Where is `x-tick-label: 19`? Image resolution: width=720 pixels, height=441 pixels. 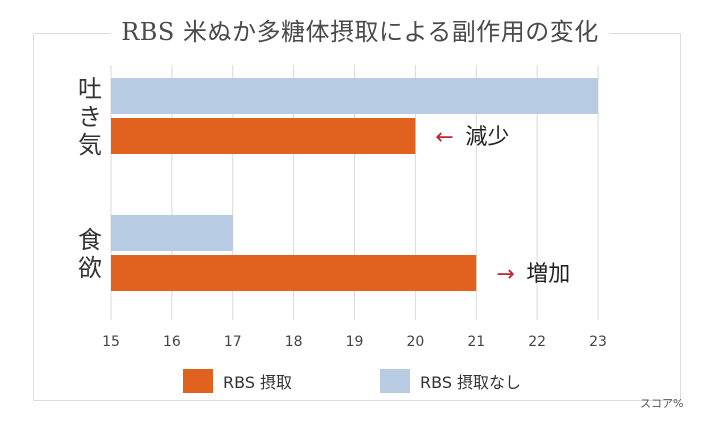 x-tick-label: 19 is located at coordinates (355, 342).